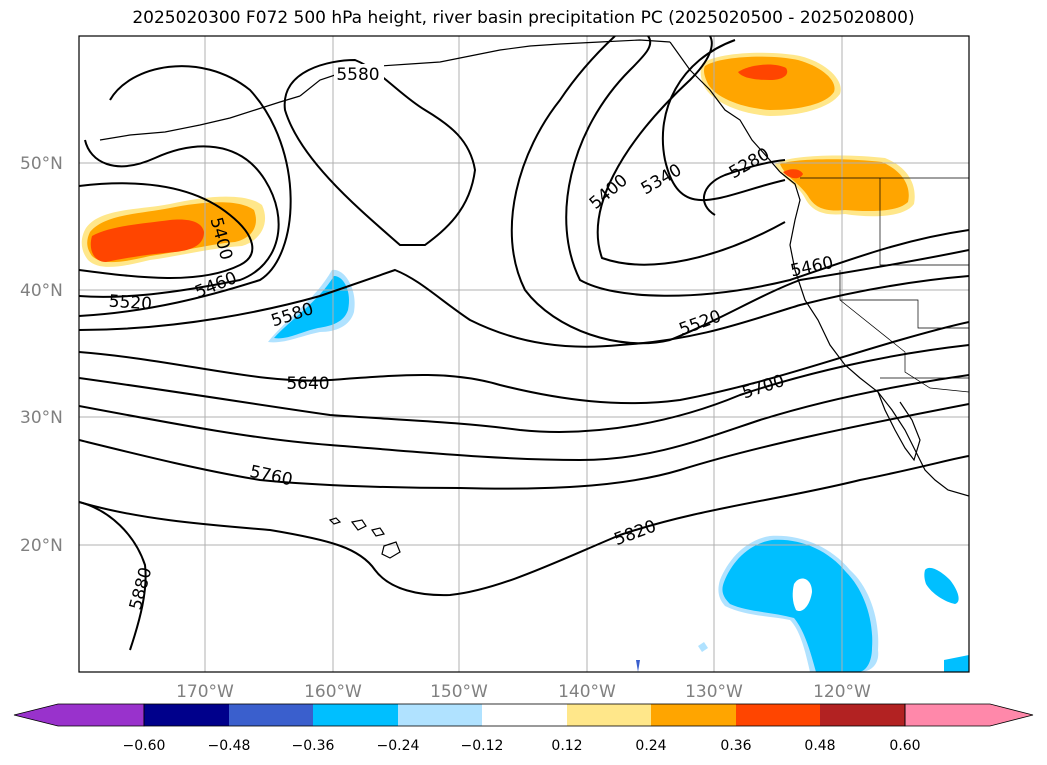 This screenshot has height=765, width=1047. I want to click on lat-label: 20°N, so click(41, 546).